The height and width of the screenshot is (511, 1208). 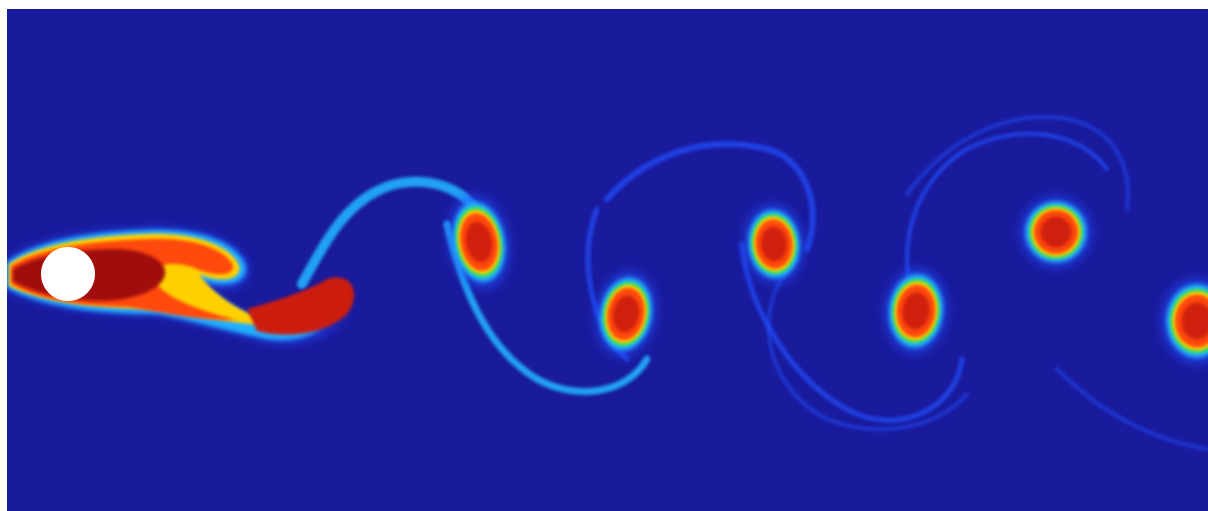 I want to click on circle-obstacle-icon, so click(x=68, y=274).